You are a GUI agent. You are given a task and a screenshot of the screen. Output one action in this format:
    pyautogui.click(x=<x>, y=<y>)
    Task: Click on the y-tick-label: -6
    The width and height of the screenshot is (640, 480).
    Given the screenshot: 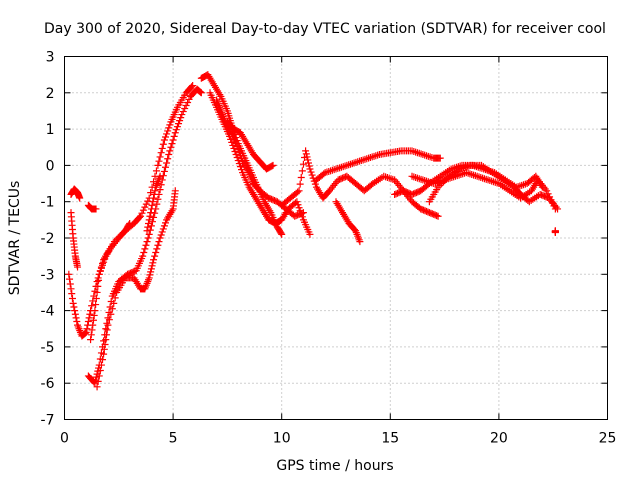 What is the action you would take?
    pyautogui.click(x=48, y=384)
    